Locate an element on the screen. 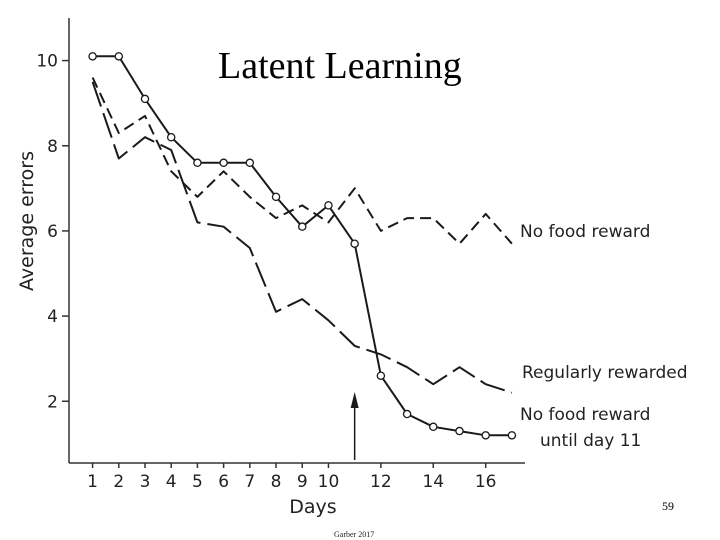 The image size is (720, 540). x-tick-label: 1 is located at coordinates (92, 482).